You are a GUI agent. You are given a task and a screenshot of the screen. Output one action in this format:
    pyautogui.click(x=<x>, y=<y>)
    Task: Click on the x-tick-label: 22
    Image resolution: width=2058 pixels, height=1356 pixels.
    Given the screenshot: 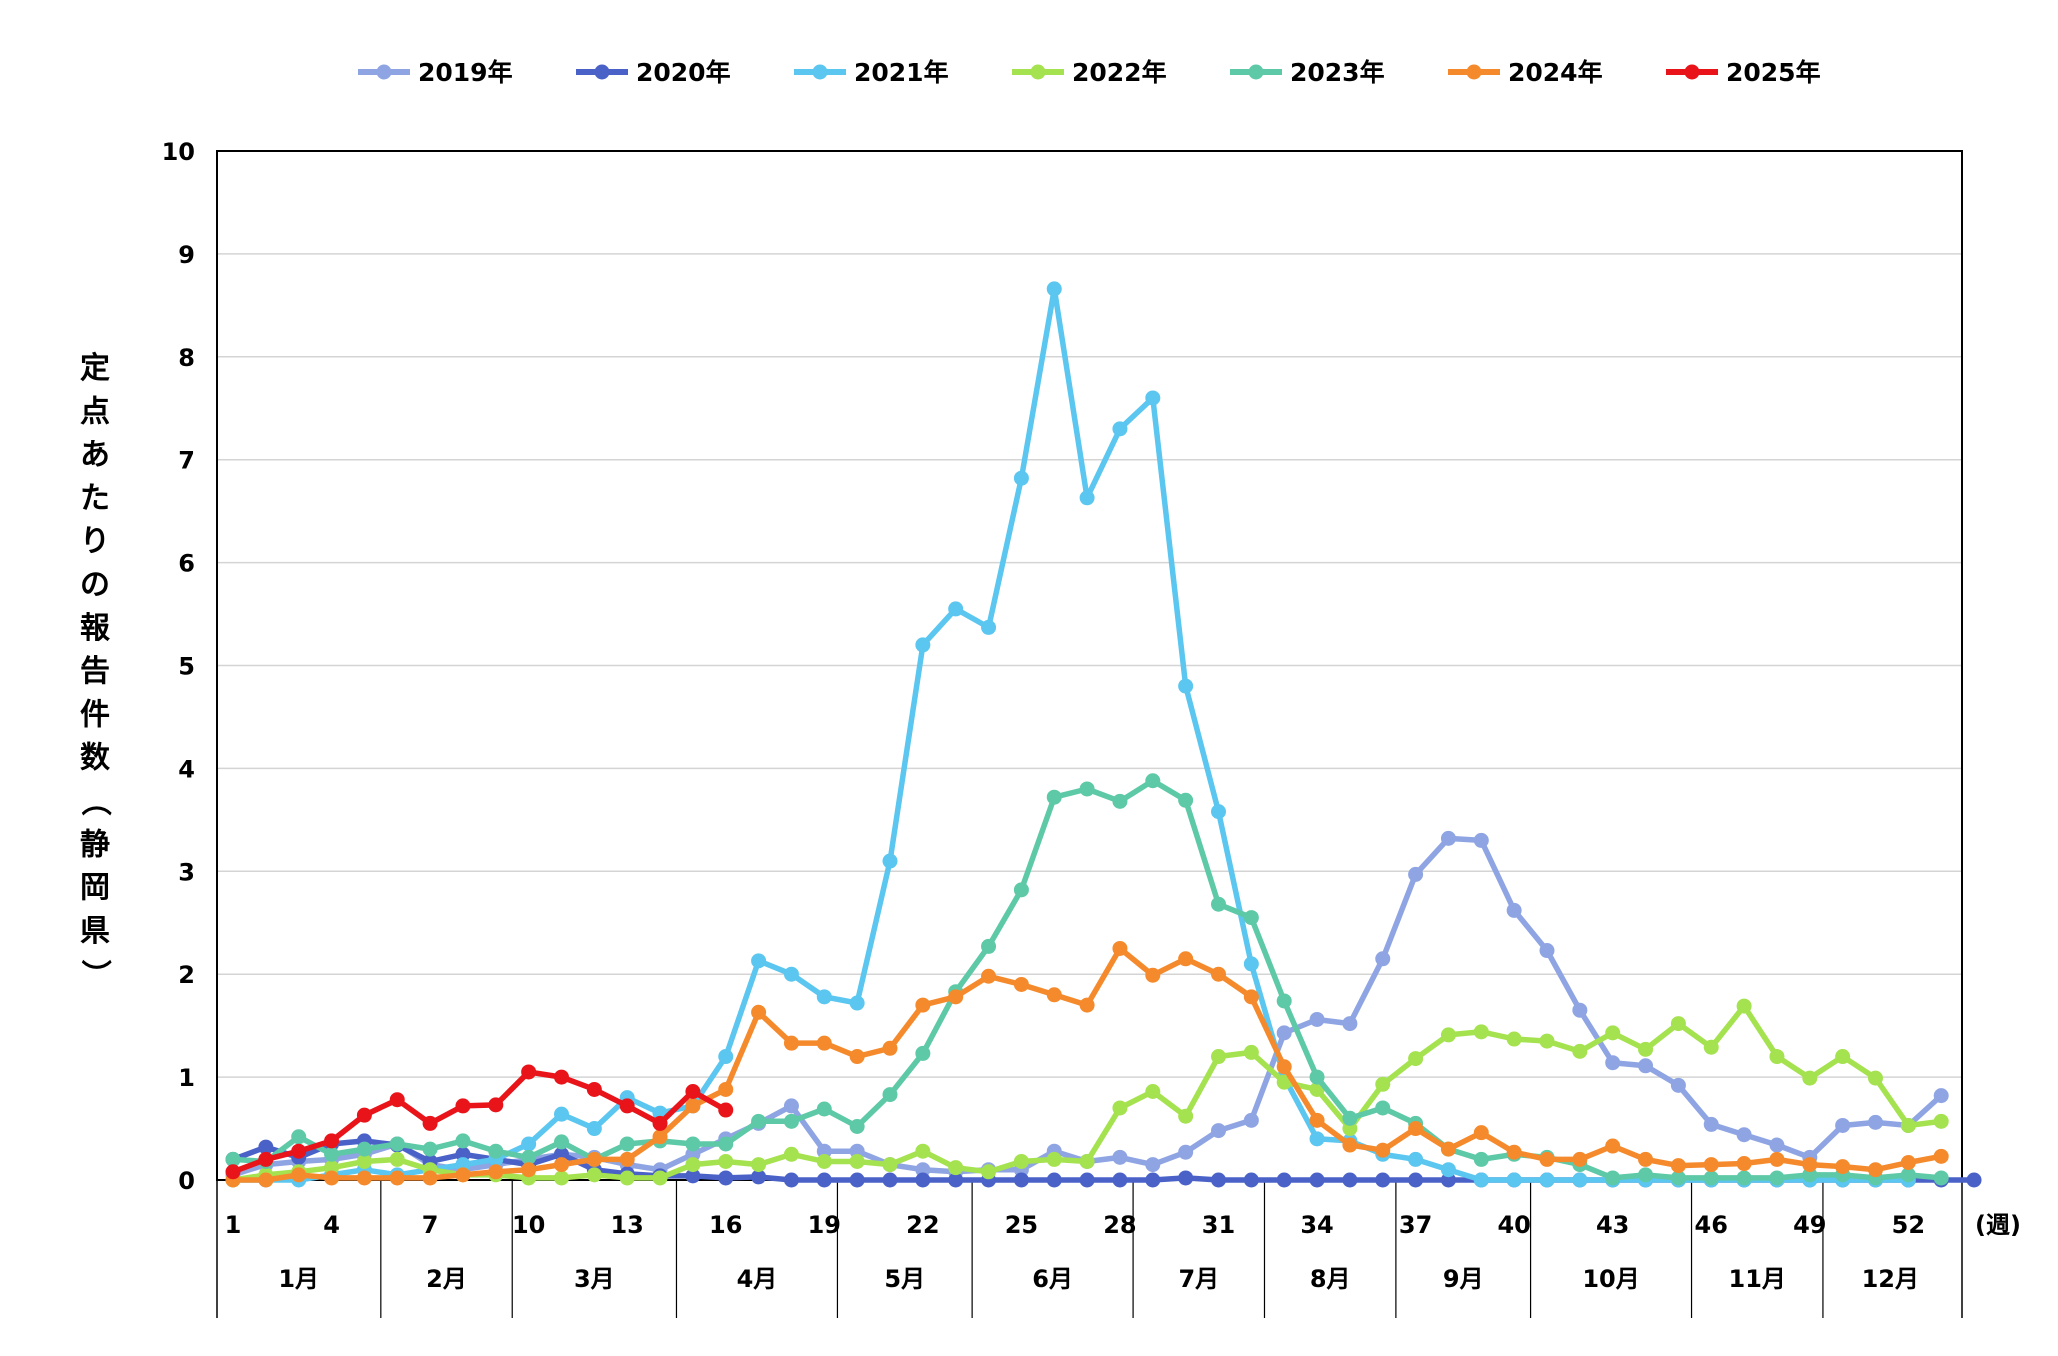 What is the action you would take?
    pyautogui.click(x=922, y=1225)
    